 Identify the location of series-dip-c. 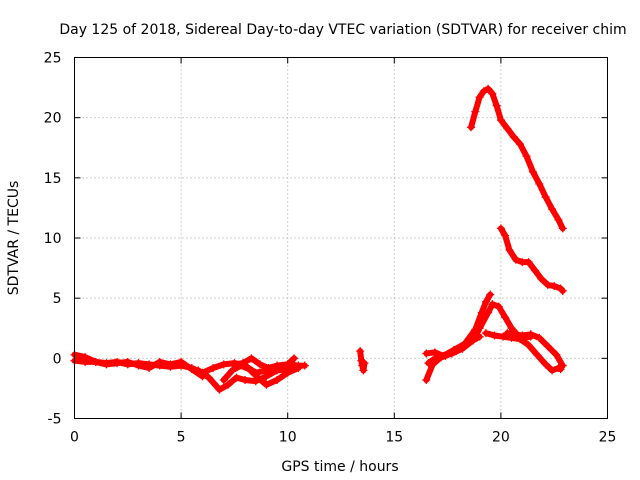
(264, 363).